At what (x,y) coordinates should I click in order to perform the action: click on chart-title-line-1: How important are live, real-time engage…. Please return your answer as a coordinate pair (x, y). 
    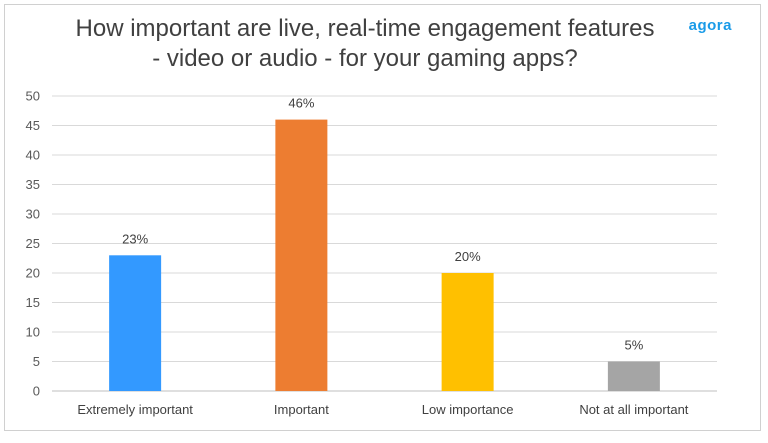
    Looking at the image, I should click on (365, 28).